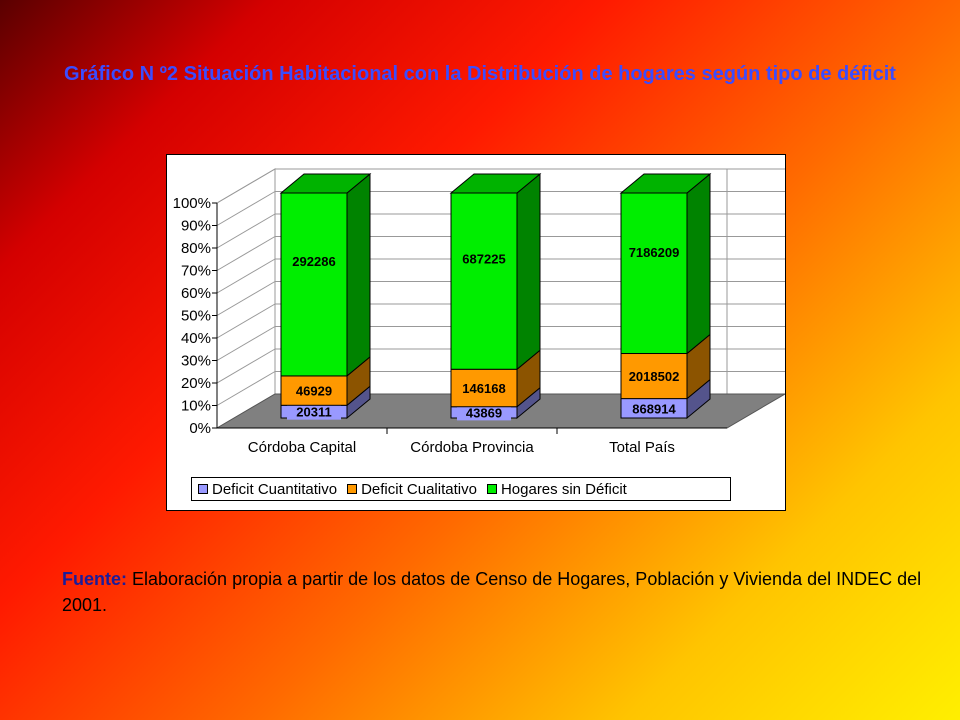 Image resolution: width=960 pixels, height=720 pixels. What do you see at coordinates (196, 226) in the screenshot?
I see `y-tick-label: 90%` at bounding box center [196, 226].